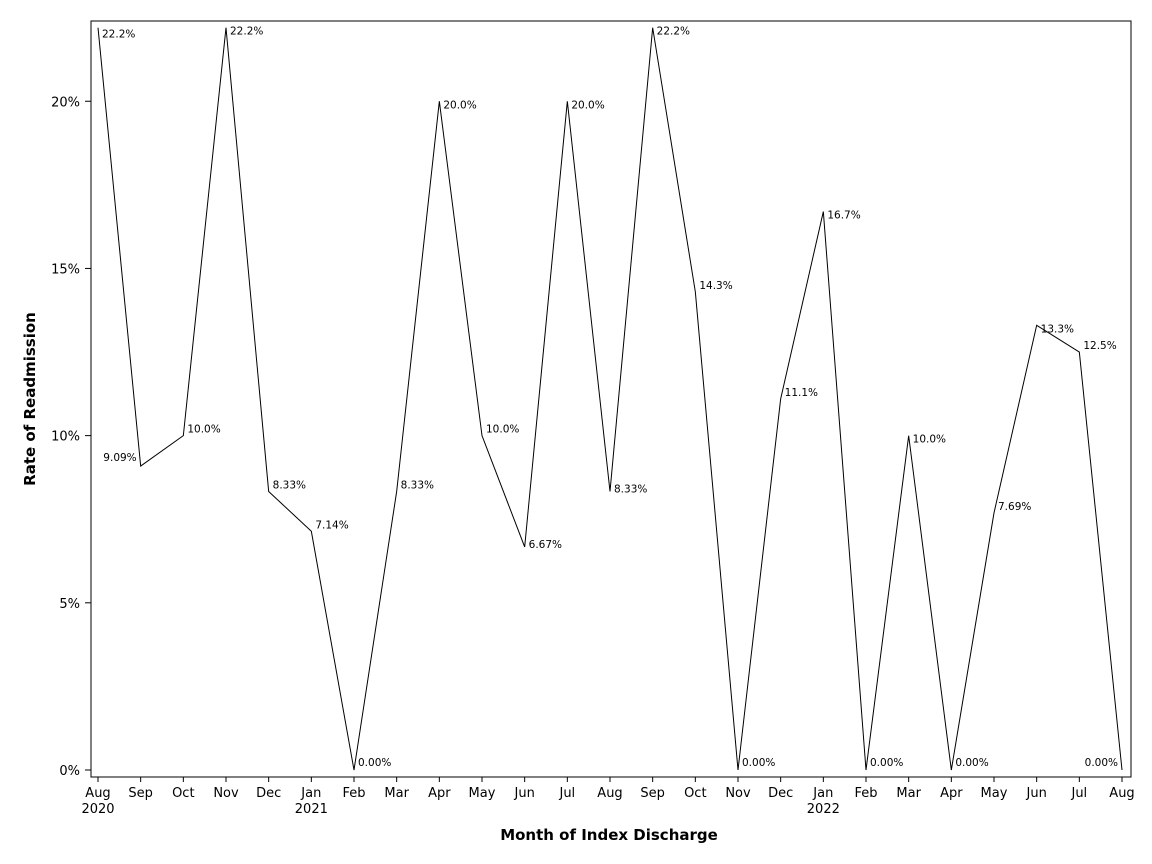 The height and width of the screenshot is (864, 1152). Describe the element at coordinates (609, 835) in the screenshot. I see `x-axis-title: Month of Index Discharge` at that location.